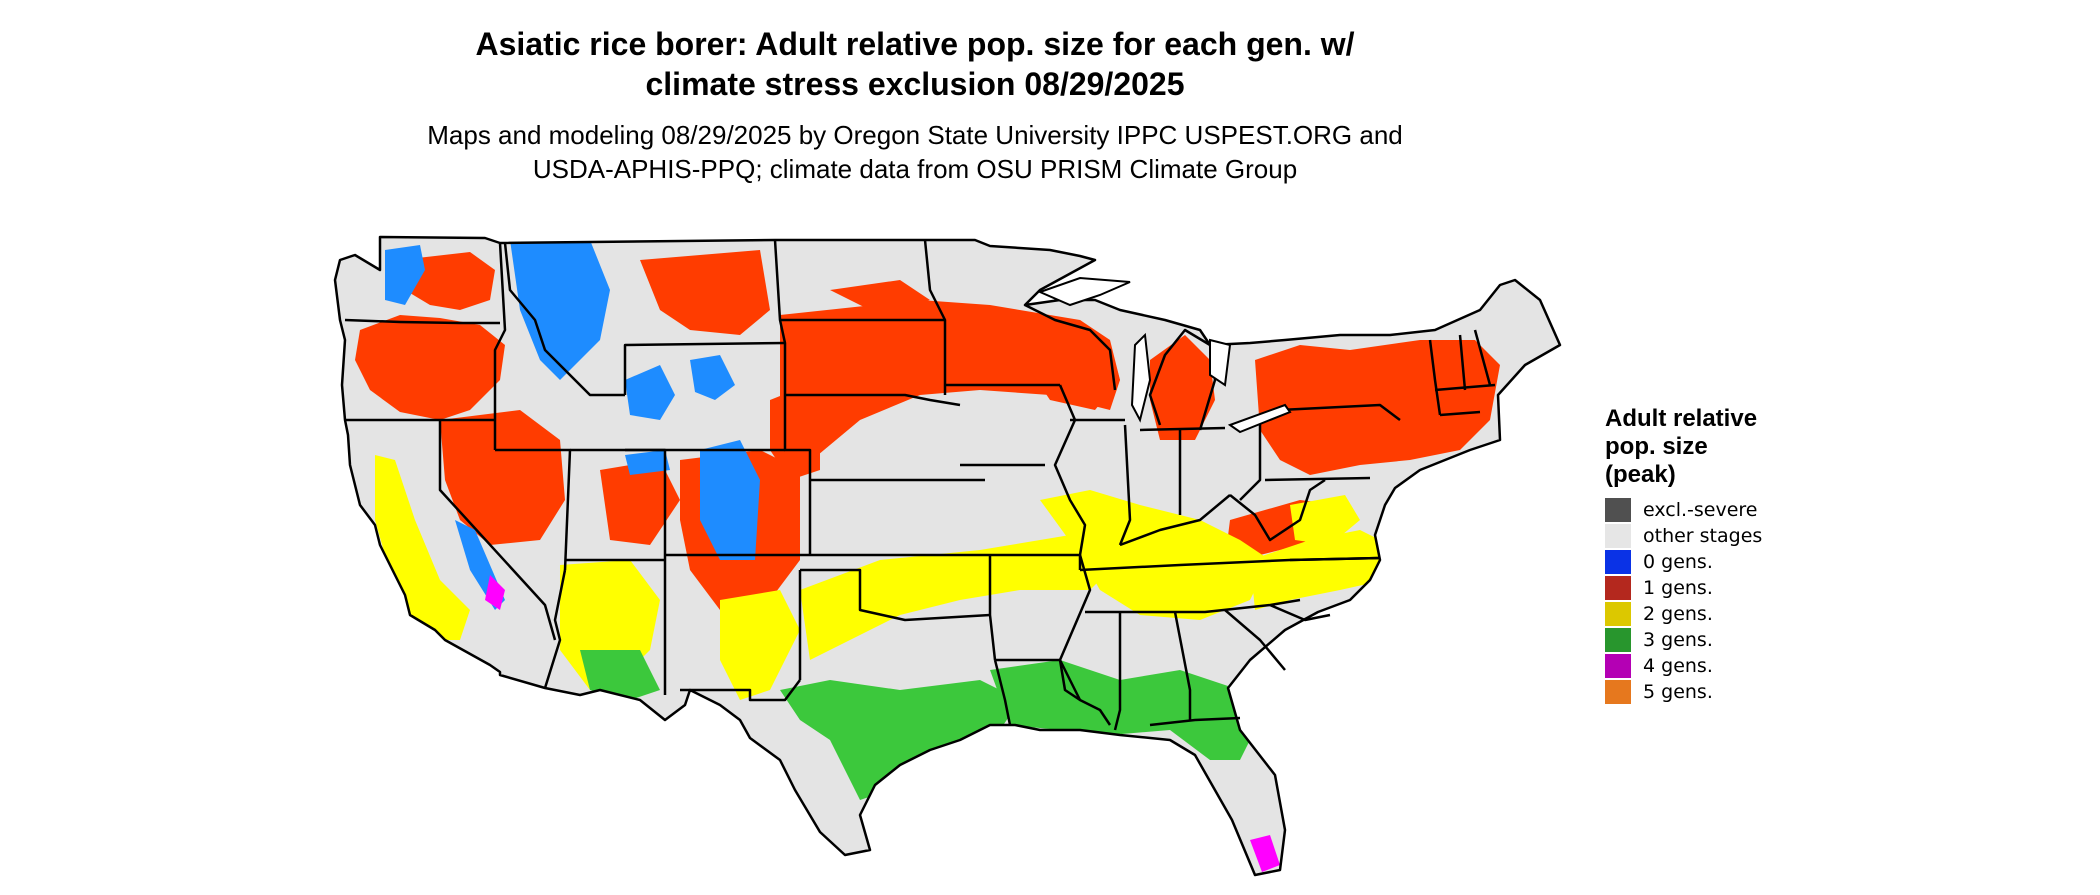  I want to click on border-az-west, so click(555, 629).